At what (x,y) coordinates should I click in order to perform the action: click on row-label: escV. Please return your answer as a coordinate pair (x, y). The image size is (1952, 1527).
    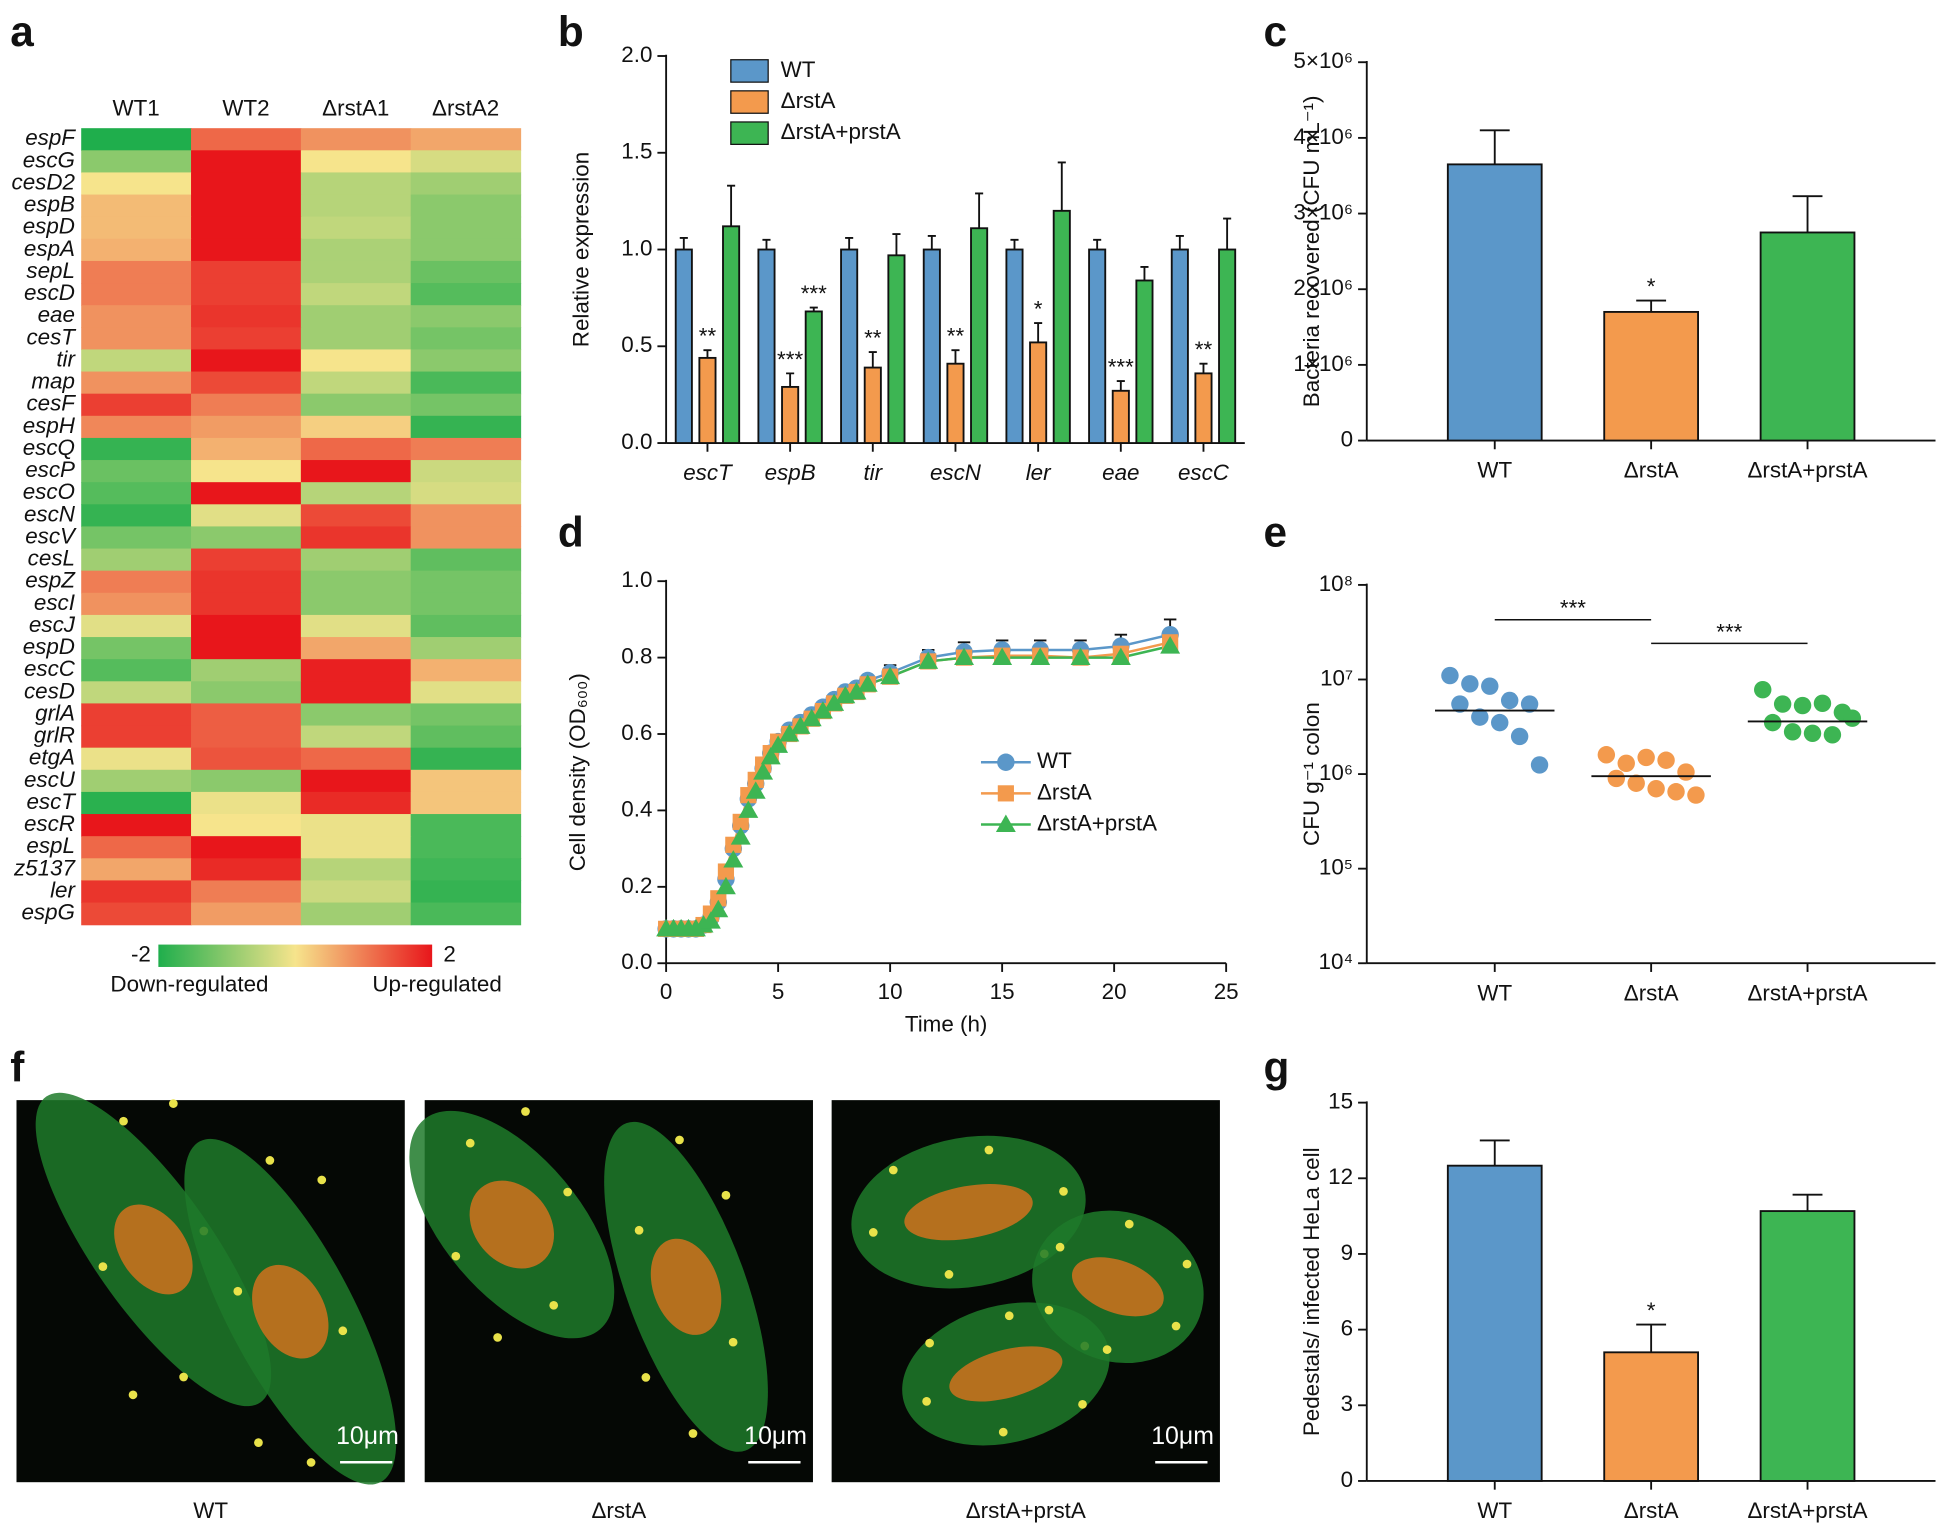
    Looking at the image, I should click on (51, 535).